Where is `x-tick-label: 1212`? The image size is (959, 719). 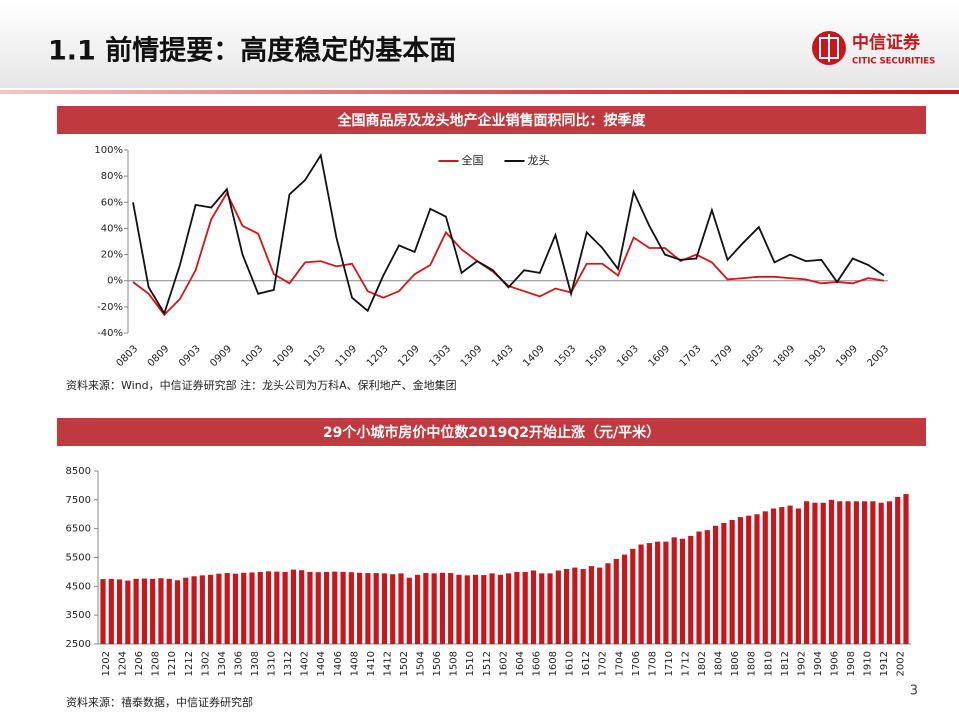
x-tick-label: 1212 is located at coordinates (189, 663).